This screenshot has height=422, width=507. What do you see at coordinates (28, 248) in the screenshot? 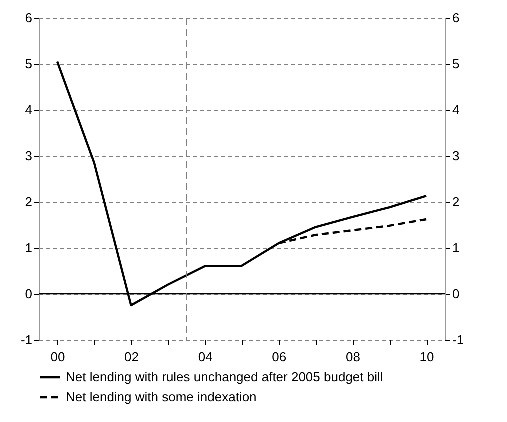
I see `y-tick-label: 1` at bounding box center [28, 248].